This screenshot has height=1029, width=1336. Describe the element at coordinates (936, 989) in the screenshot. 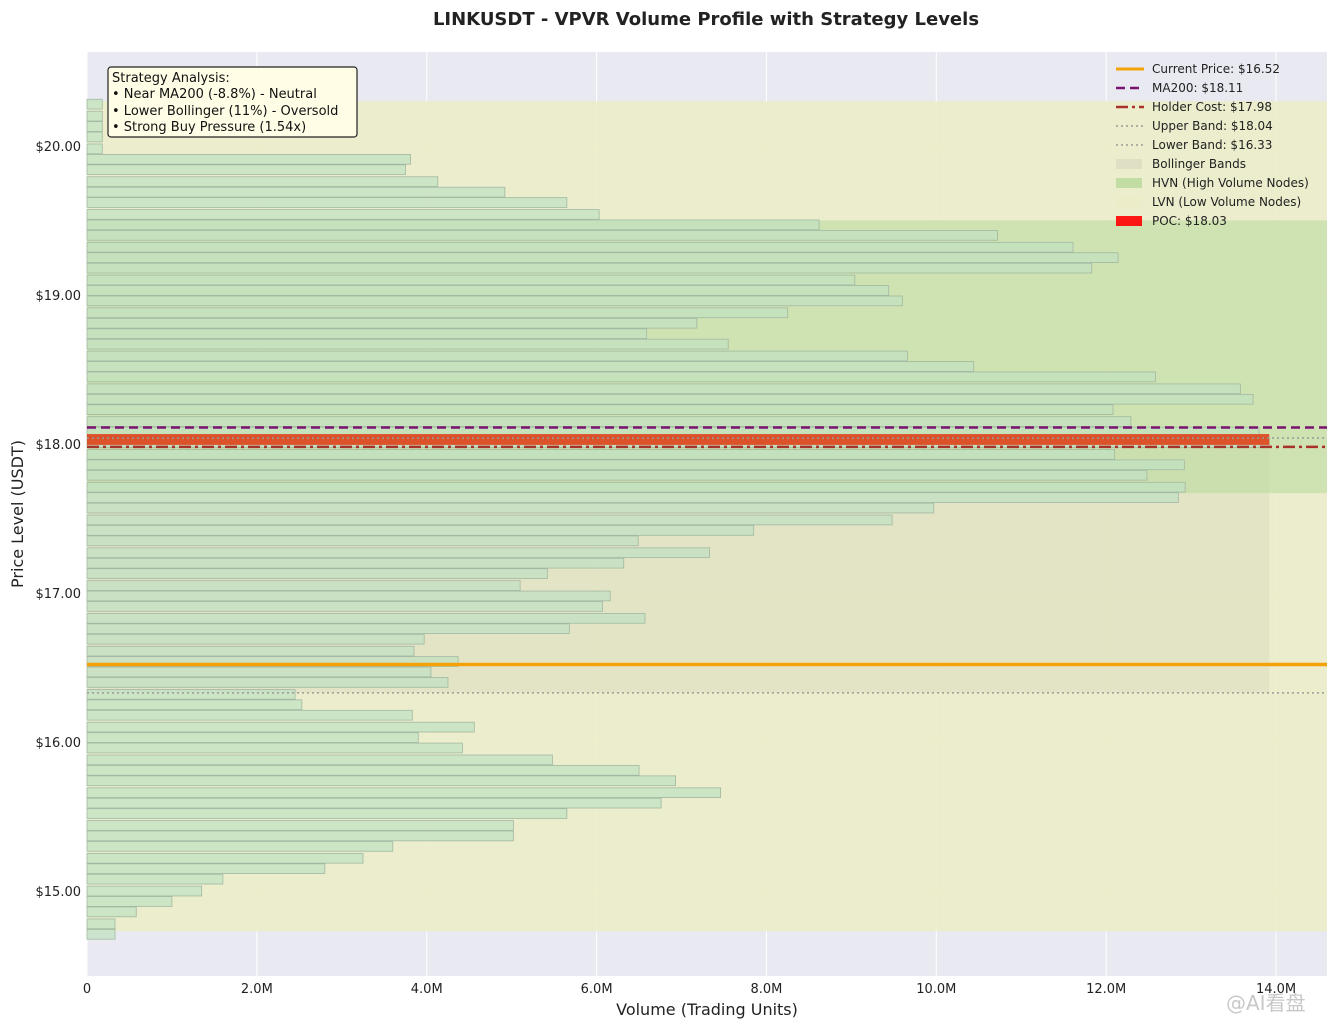

I see `x-tick-label: 10.0M` at that location.